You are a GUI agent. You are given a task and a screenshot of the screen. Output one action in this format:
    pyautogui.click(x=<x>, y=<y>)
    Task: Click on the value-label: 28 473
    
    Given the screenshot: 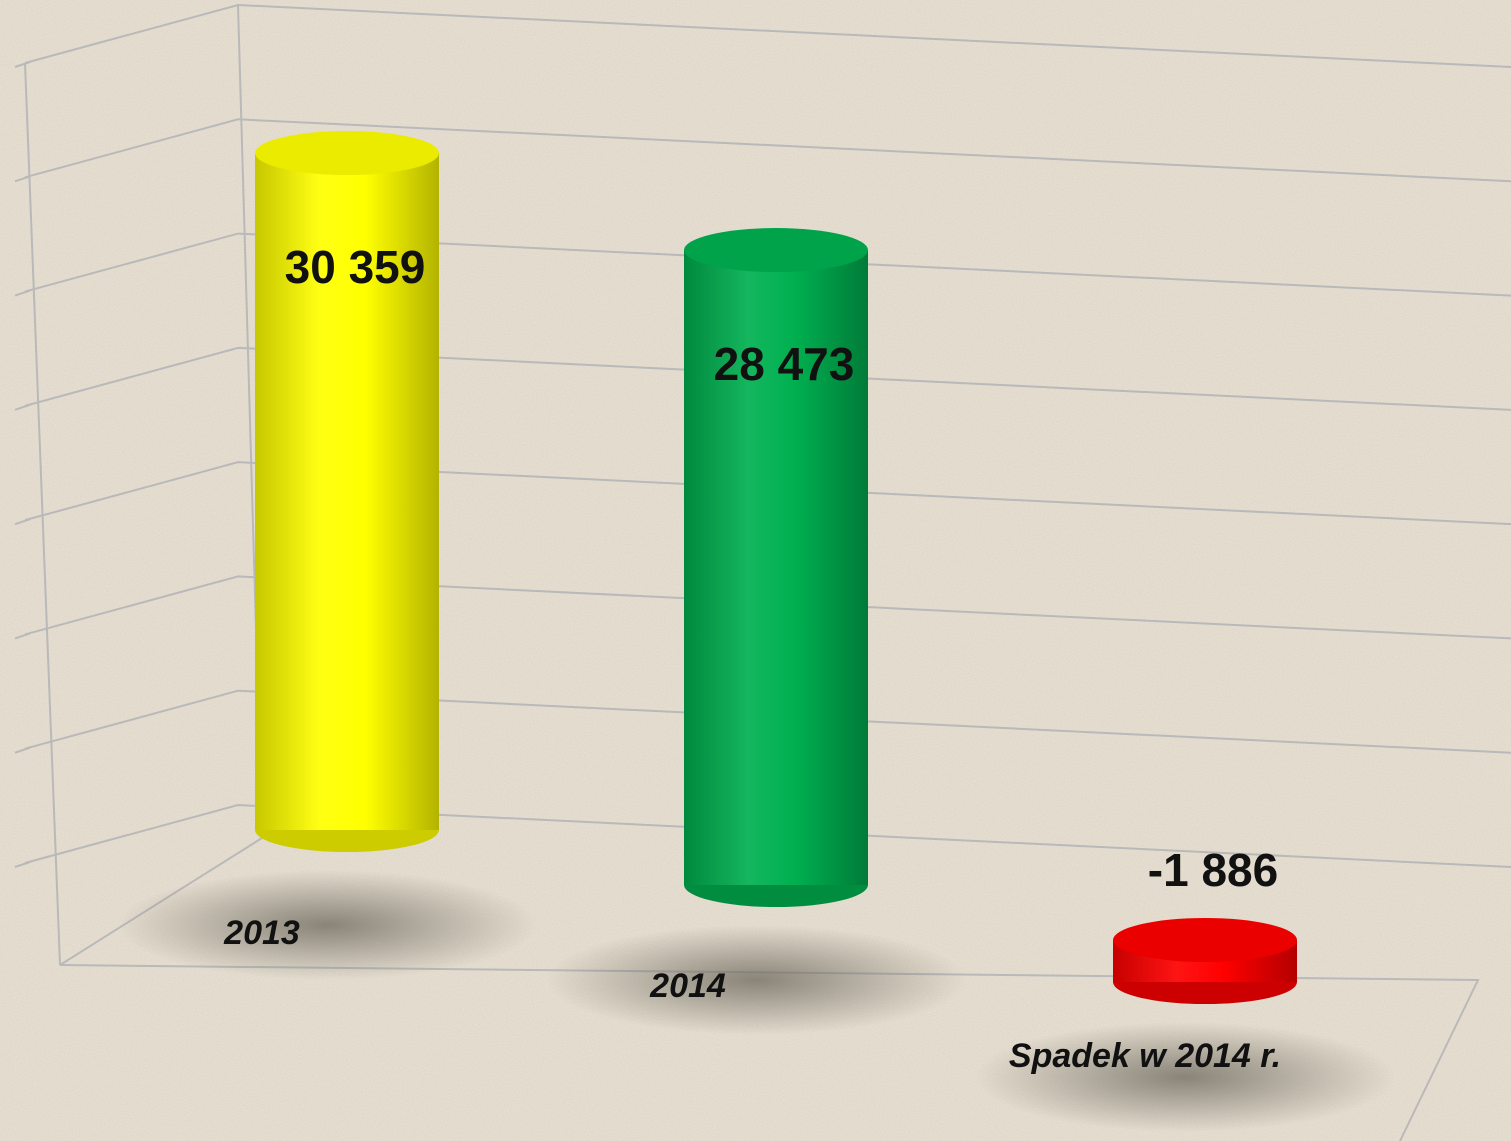 What is the action you would take?
    pyautogui.click(x=784, y=364)
    